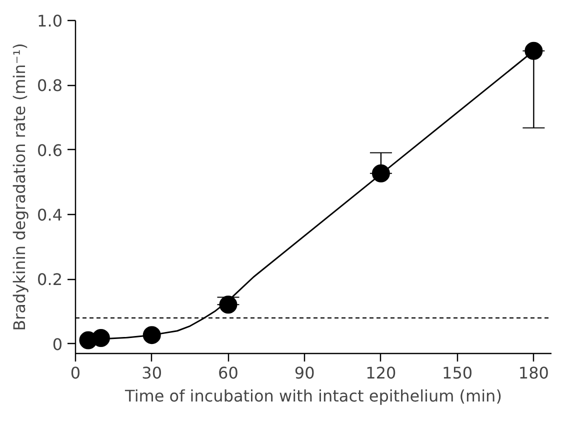 The height and width of the screenshot is (423, 571). I want to click on x-tick-label: 180, so click(533, 373).